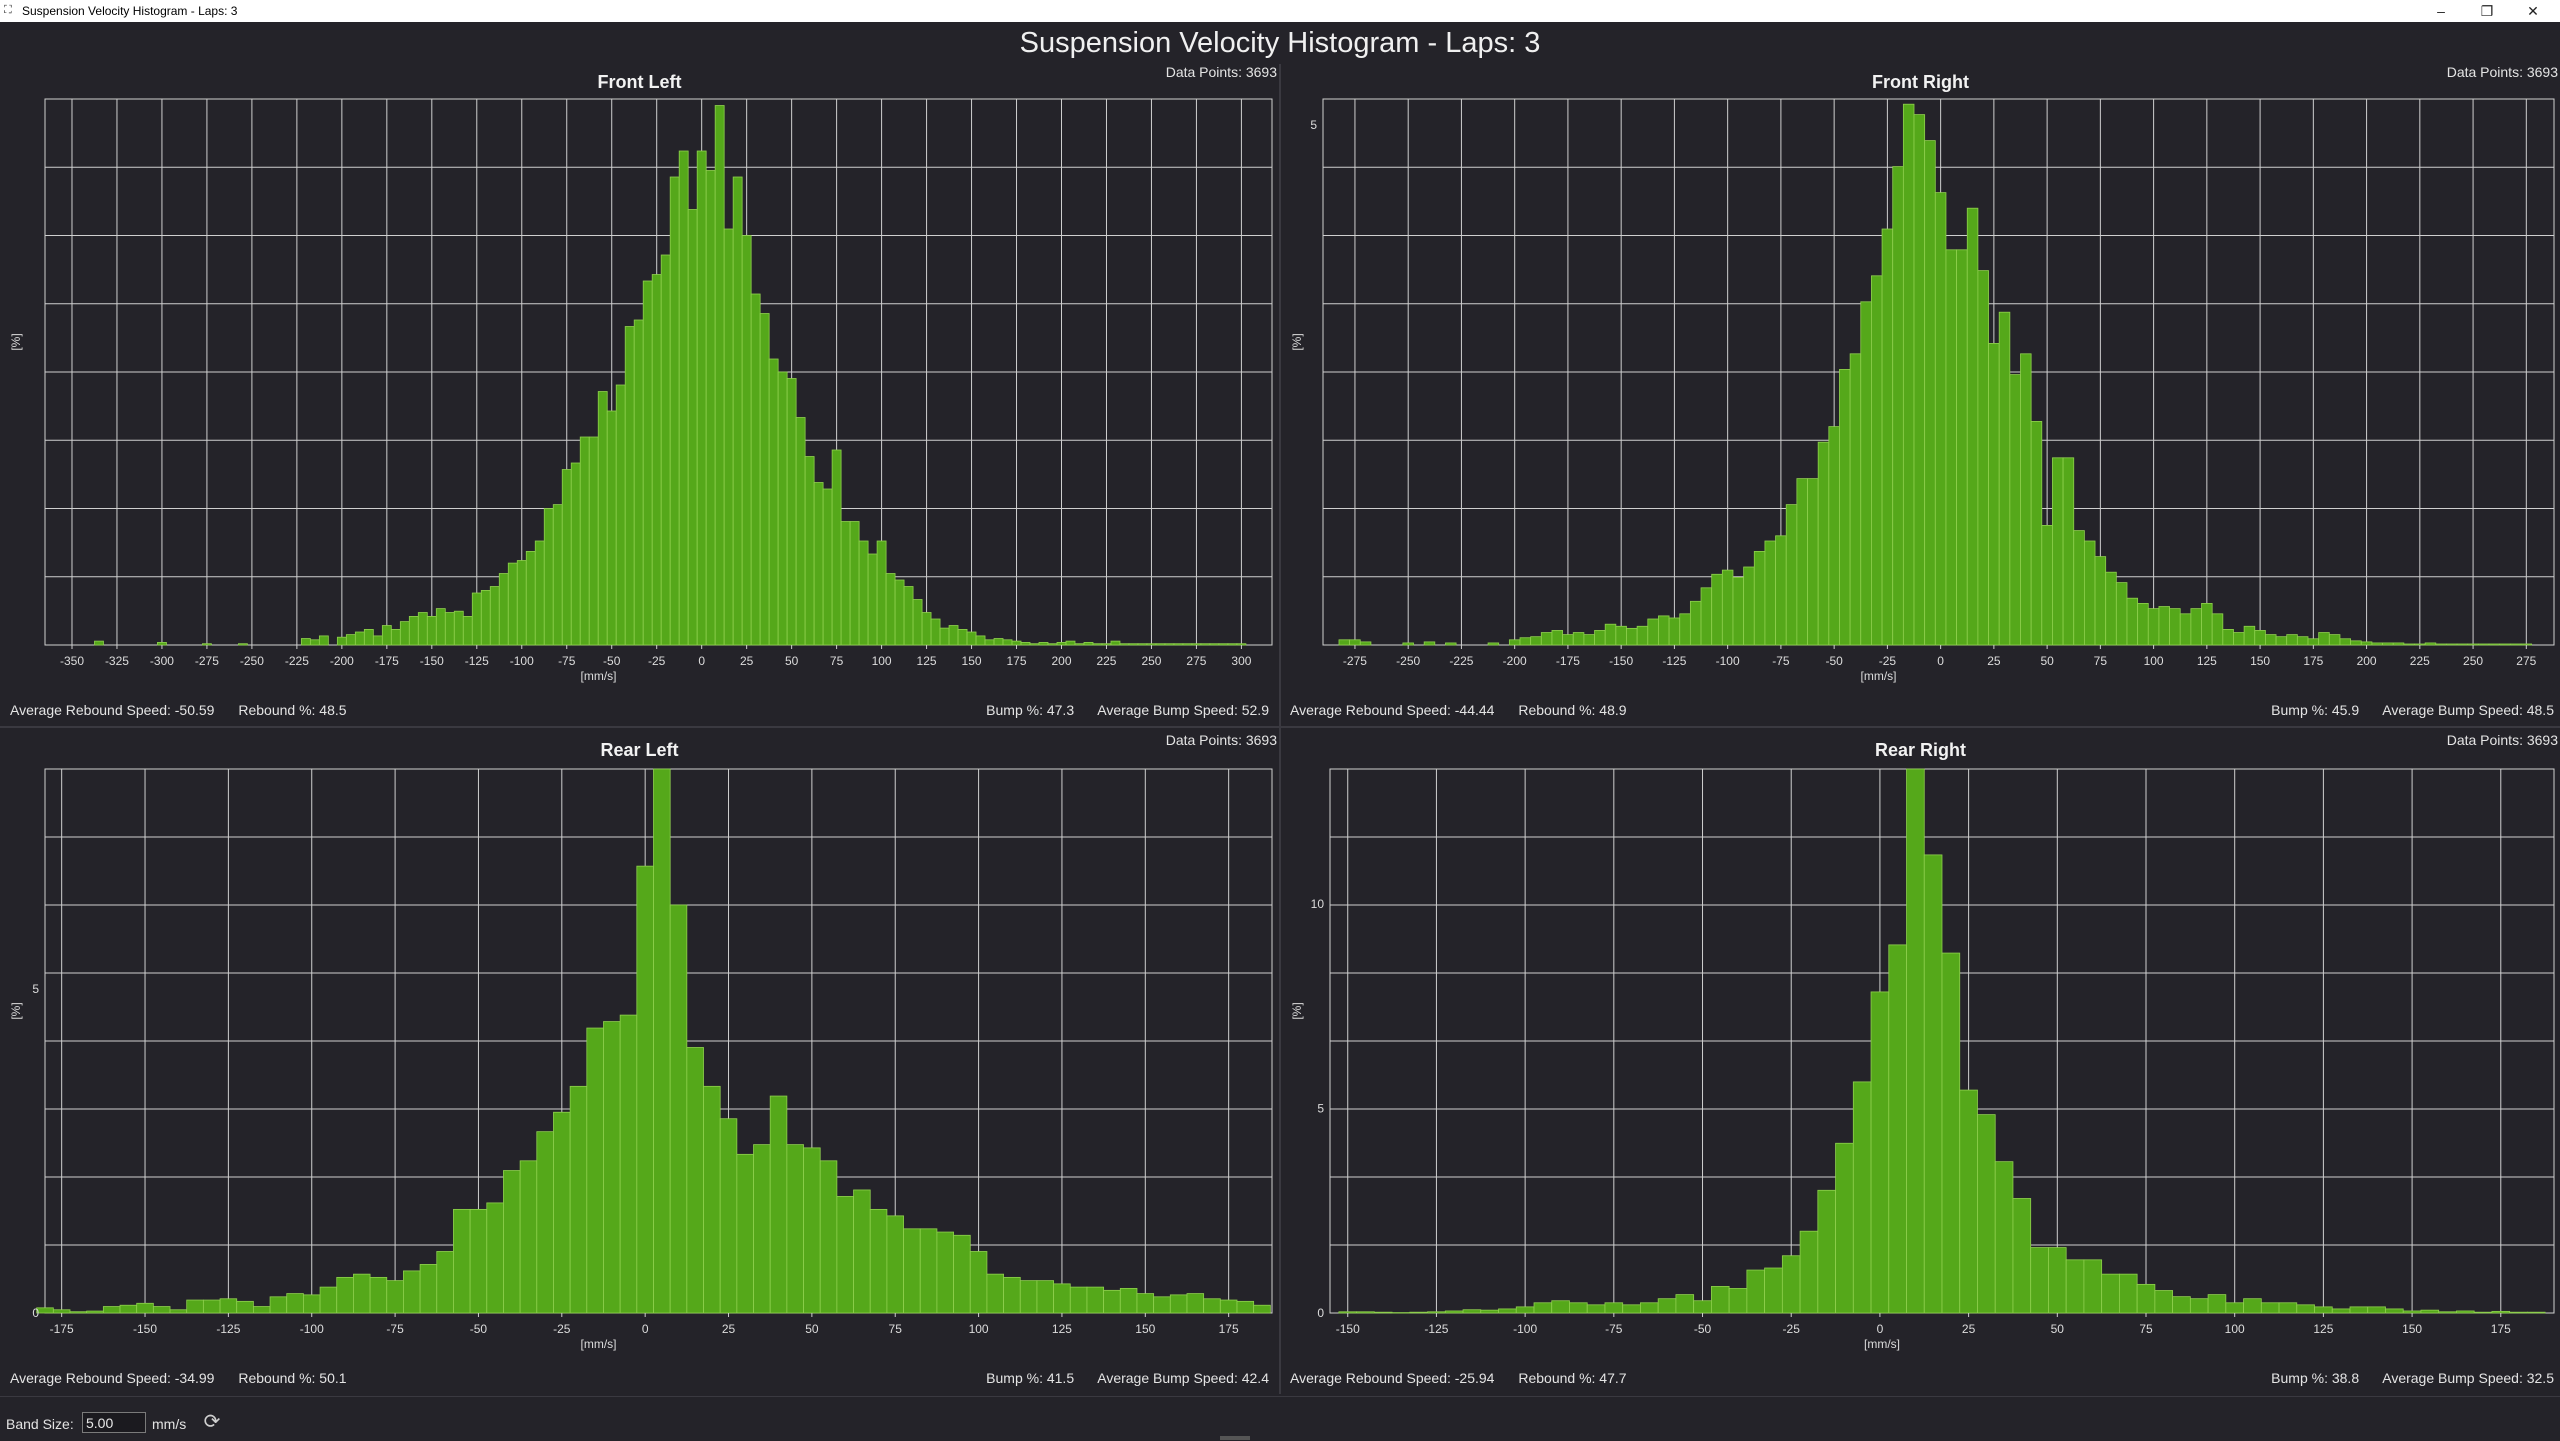 The image size is (2560, 1441). I want to click on close-button: ✕, so click(2533, 11).